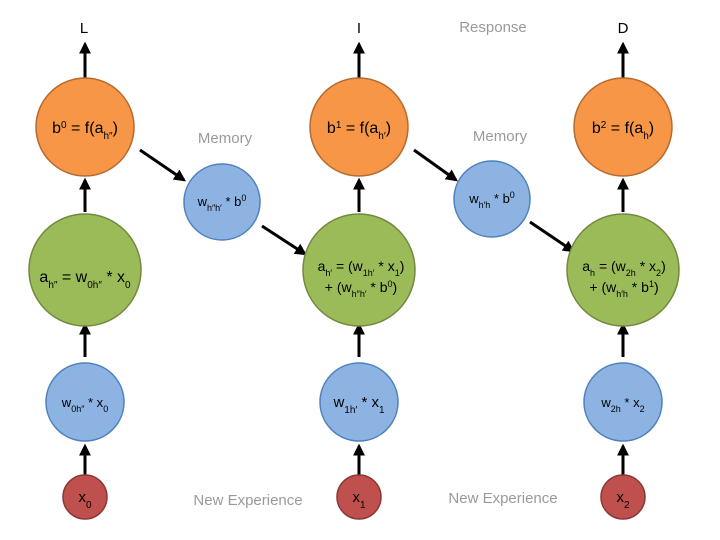 The height and width of the screenshot is (540, 720). What do you see at coordinates (359, 497) in the screenshot?
I see `node-x1` at bounding box center [359, 497].